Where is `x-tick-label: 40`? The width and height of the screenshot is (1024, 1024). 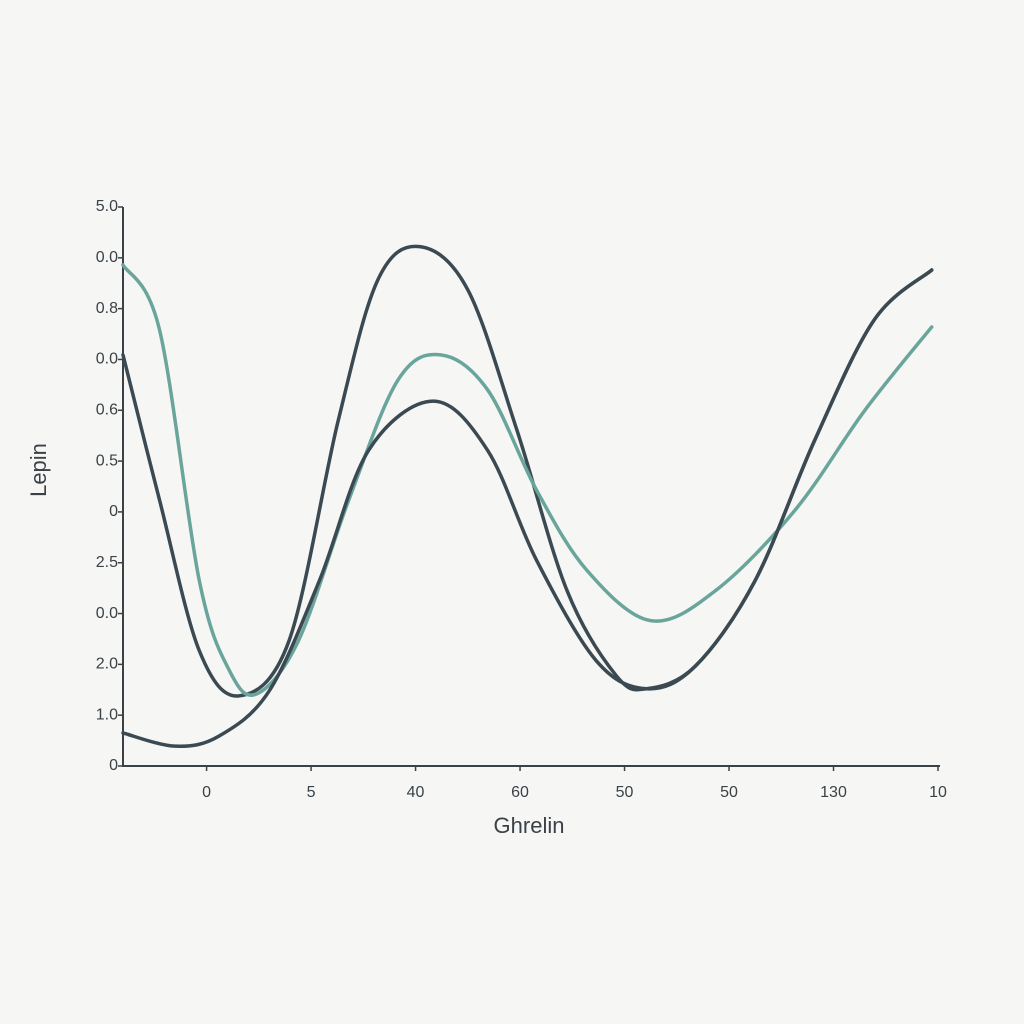 x-tick-label: 40 is located at coordinates (416, 792).